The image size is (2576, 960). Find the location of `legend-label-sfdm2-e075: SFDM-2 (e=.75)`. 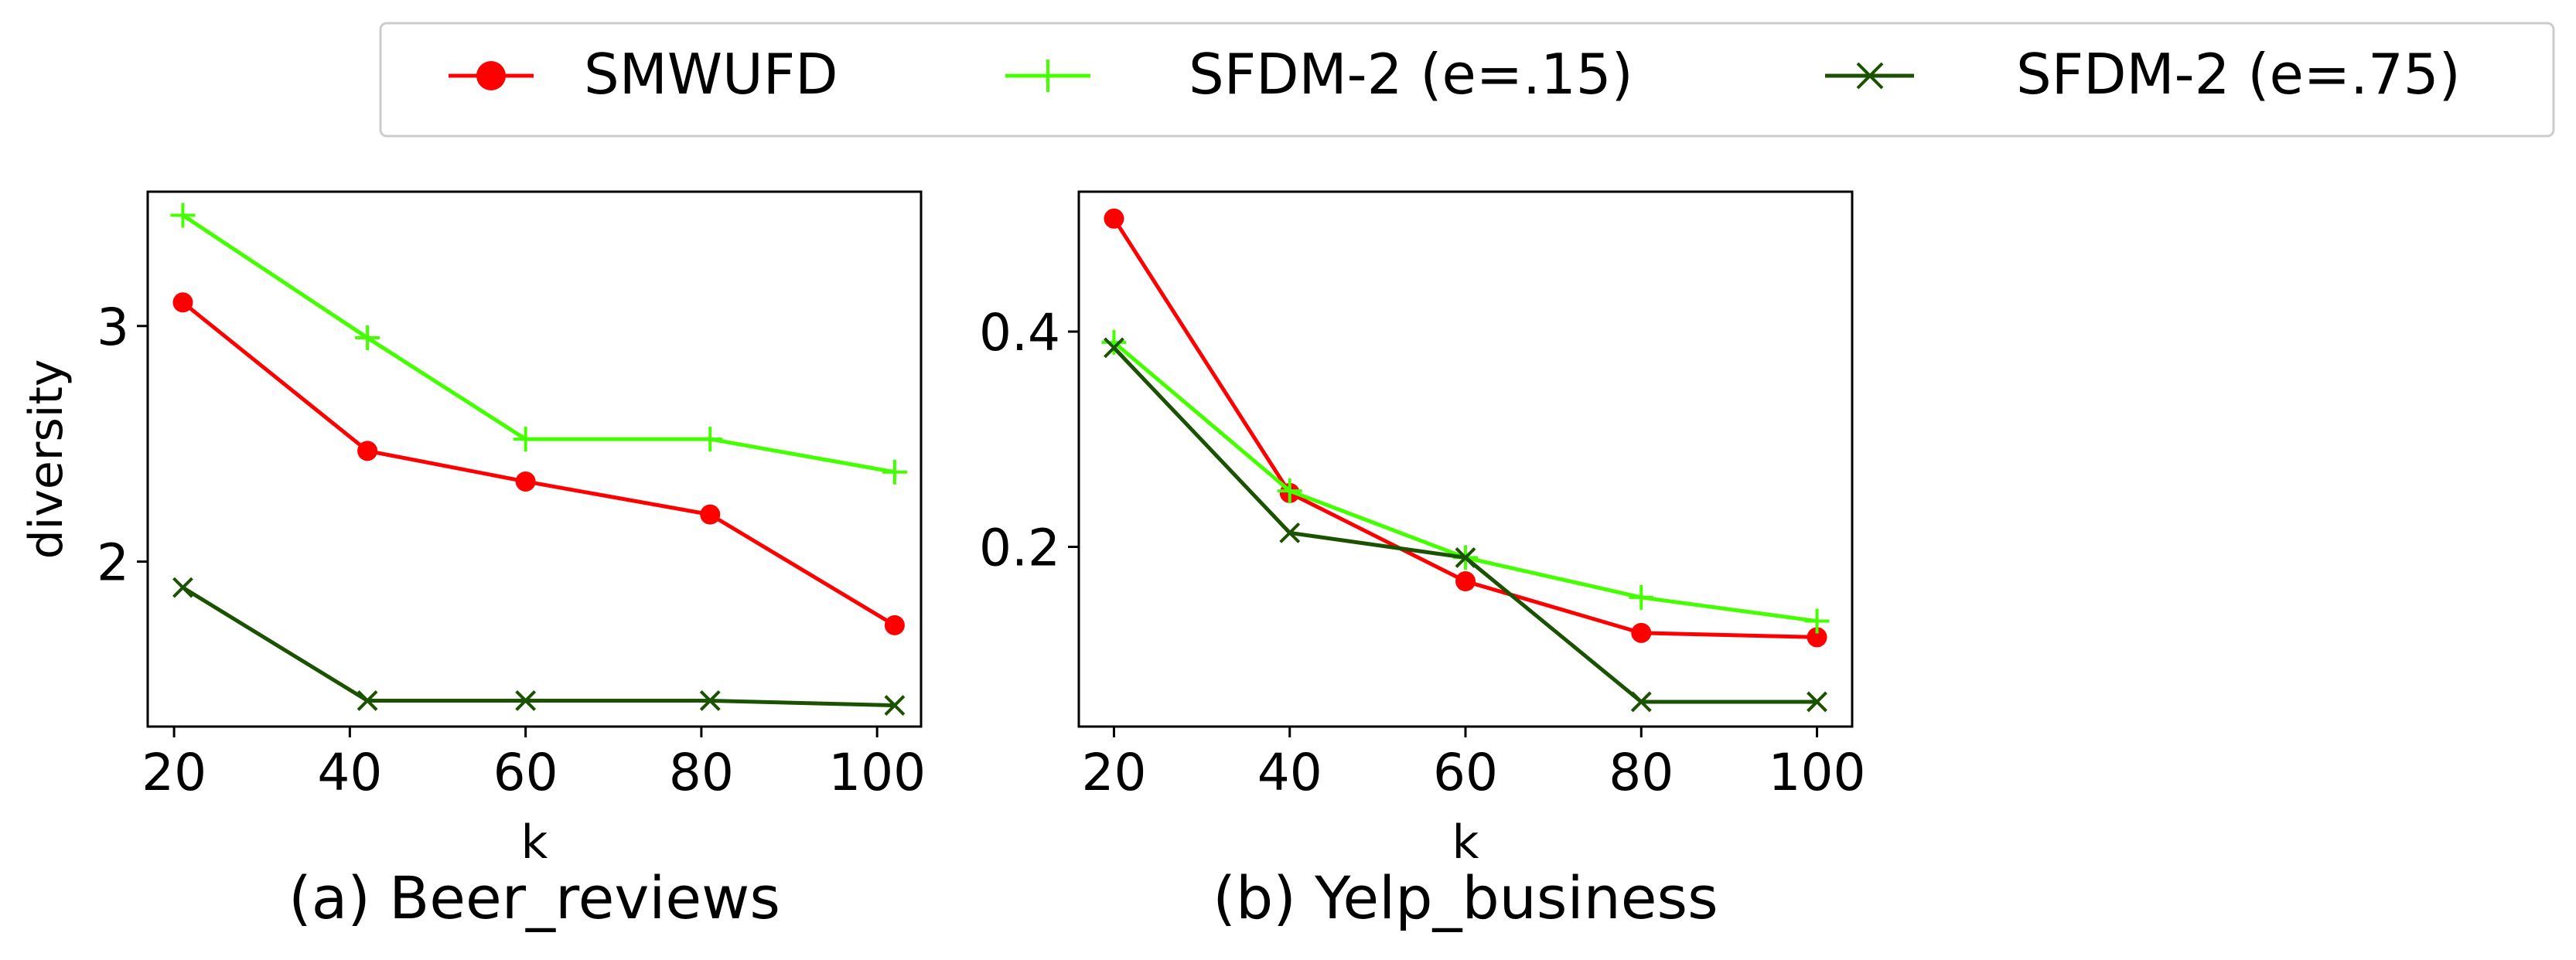

legend-label-sfdm2-e075: SFDM-2 (e=.75) is located at coordinates (2238, 74).